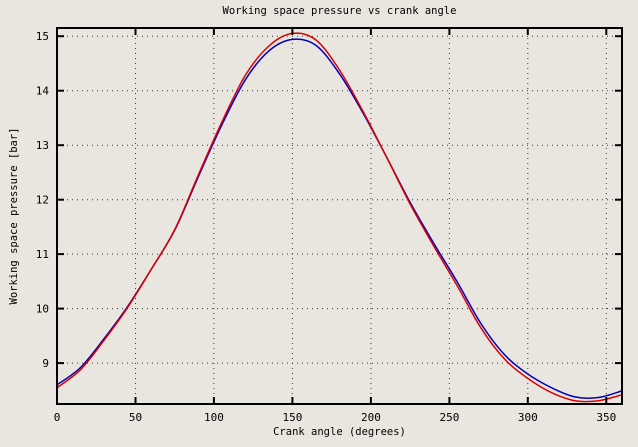  Describe the element at coordinates (339, 11) in the screenshot. I see `chart-title: Working space pressure vs crank angle` at that location.